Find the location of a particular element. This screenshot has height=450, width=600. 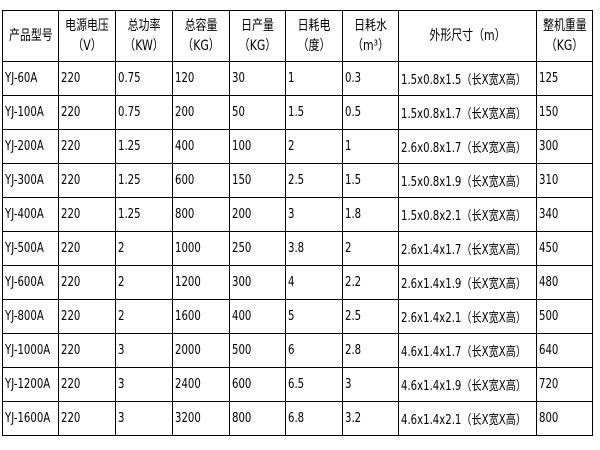

table-cell: 720 is located at coordinates (564, 384).